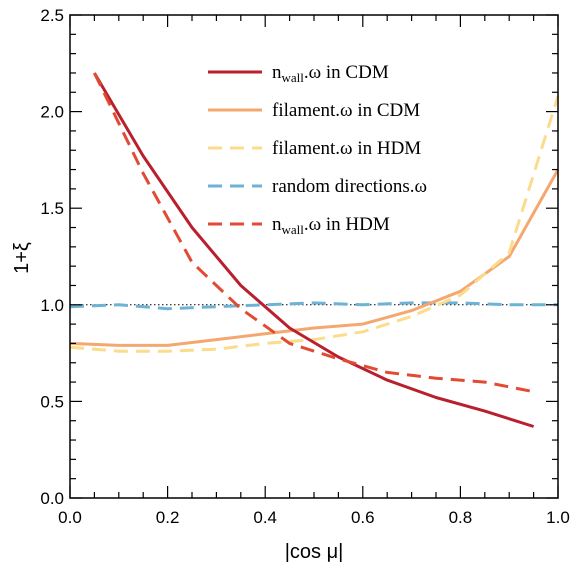  I want to click on y-axis-title: 1+ξ, so click(22, 258).